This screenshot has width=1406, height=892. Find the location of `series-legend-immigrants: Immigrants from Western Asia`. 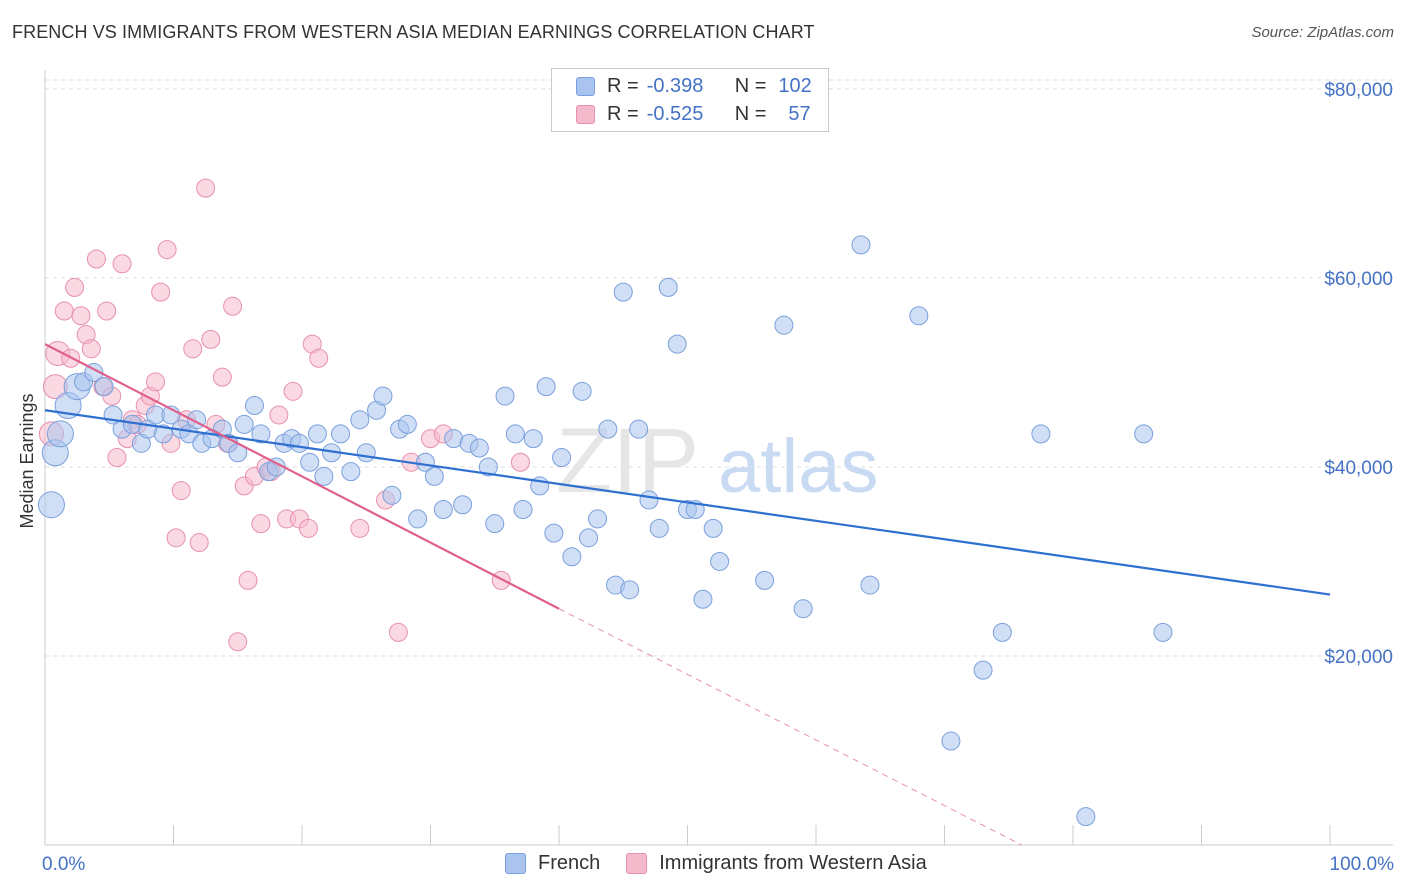

series-legend-immigrants: Immigrants from Western Asia is located at coordinates (776, 863).